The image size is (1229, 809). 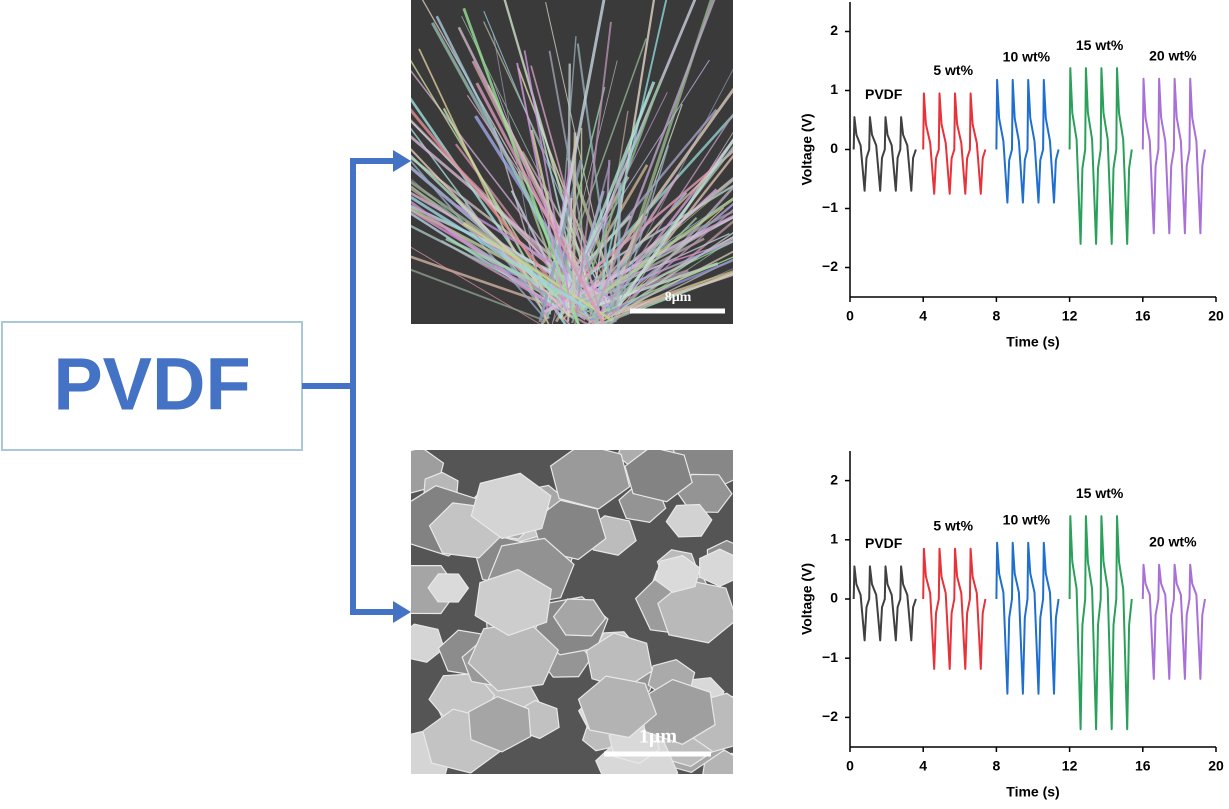 I want to click on box-label: PVDF, so click(x=151, y=384).